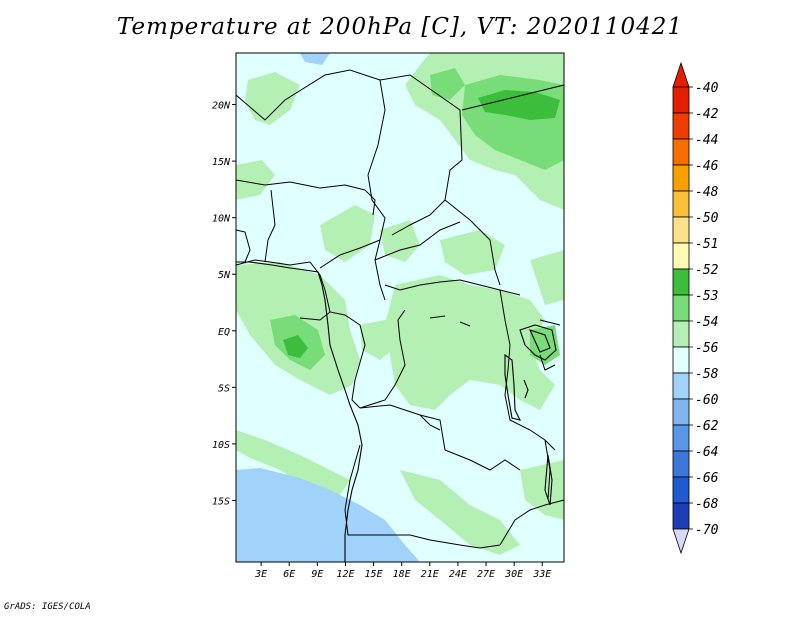 This screenshot has height=618, width=800. Describe the element at coordinates (707, 218) in the screenshot. I see `colorbar-label: -50` at that location.